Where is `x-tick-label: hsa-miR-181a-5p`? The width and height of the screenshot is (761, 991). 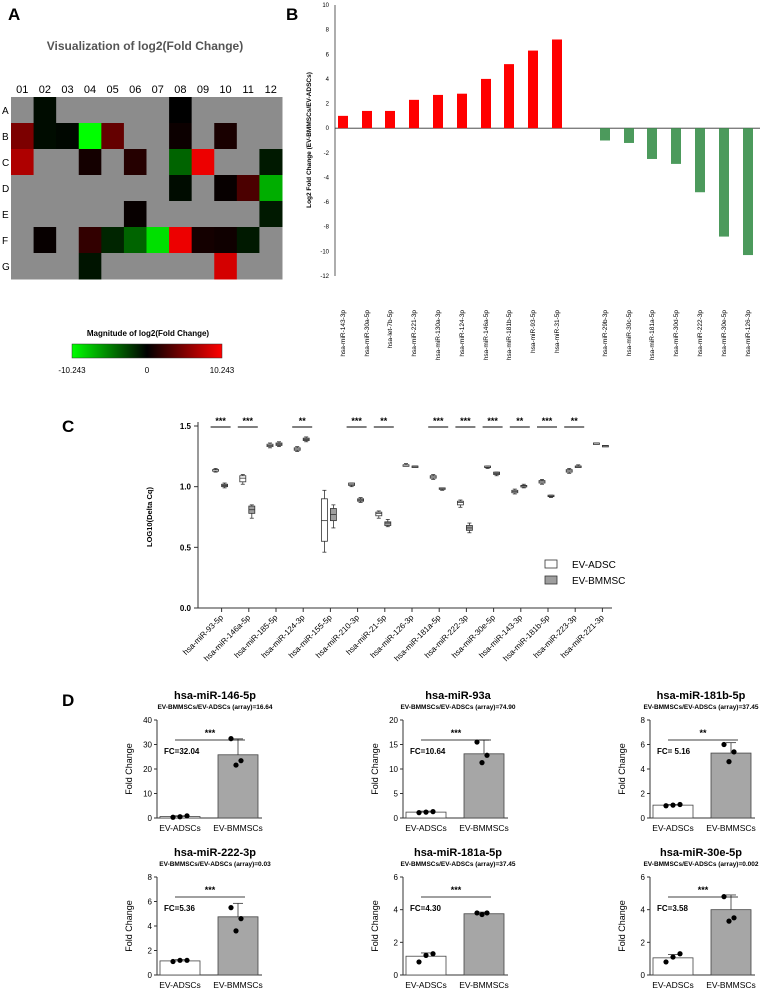 x-tick-label: hsa-miR-181a-5p is located at coordinates (652, 335).